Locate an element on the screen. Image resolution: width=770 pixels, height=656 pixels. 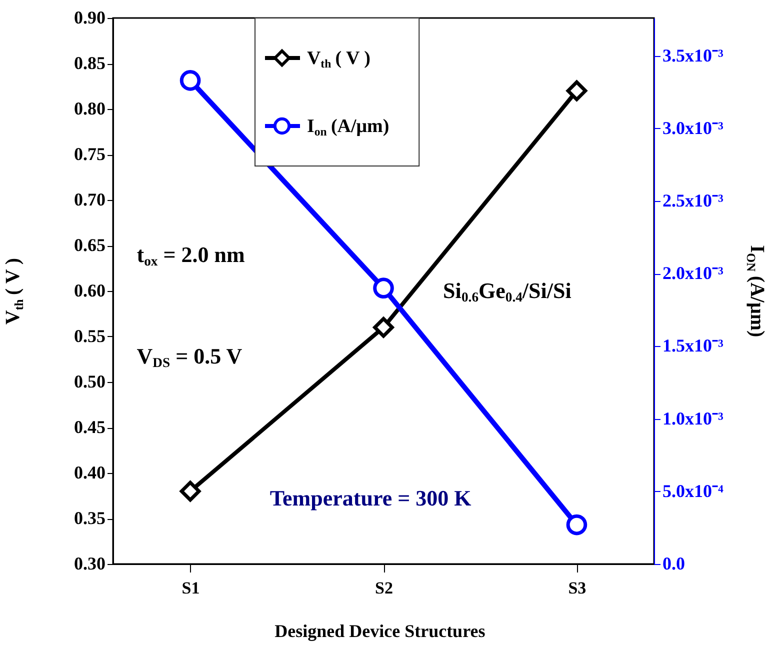
y2-tick-label: 0.0 is located at coordinates (673, 564).